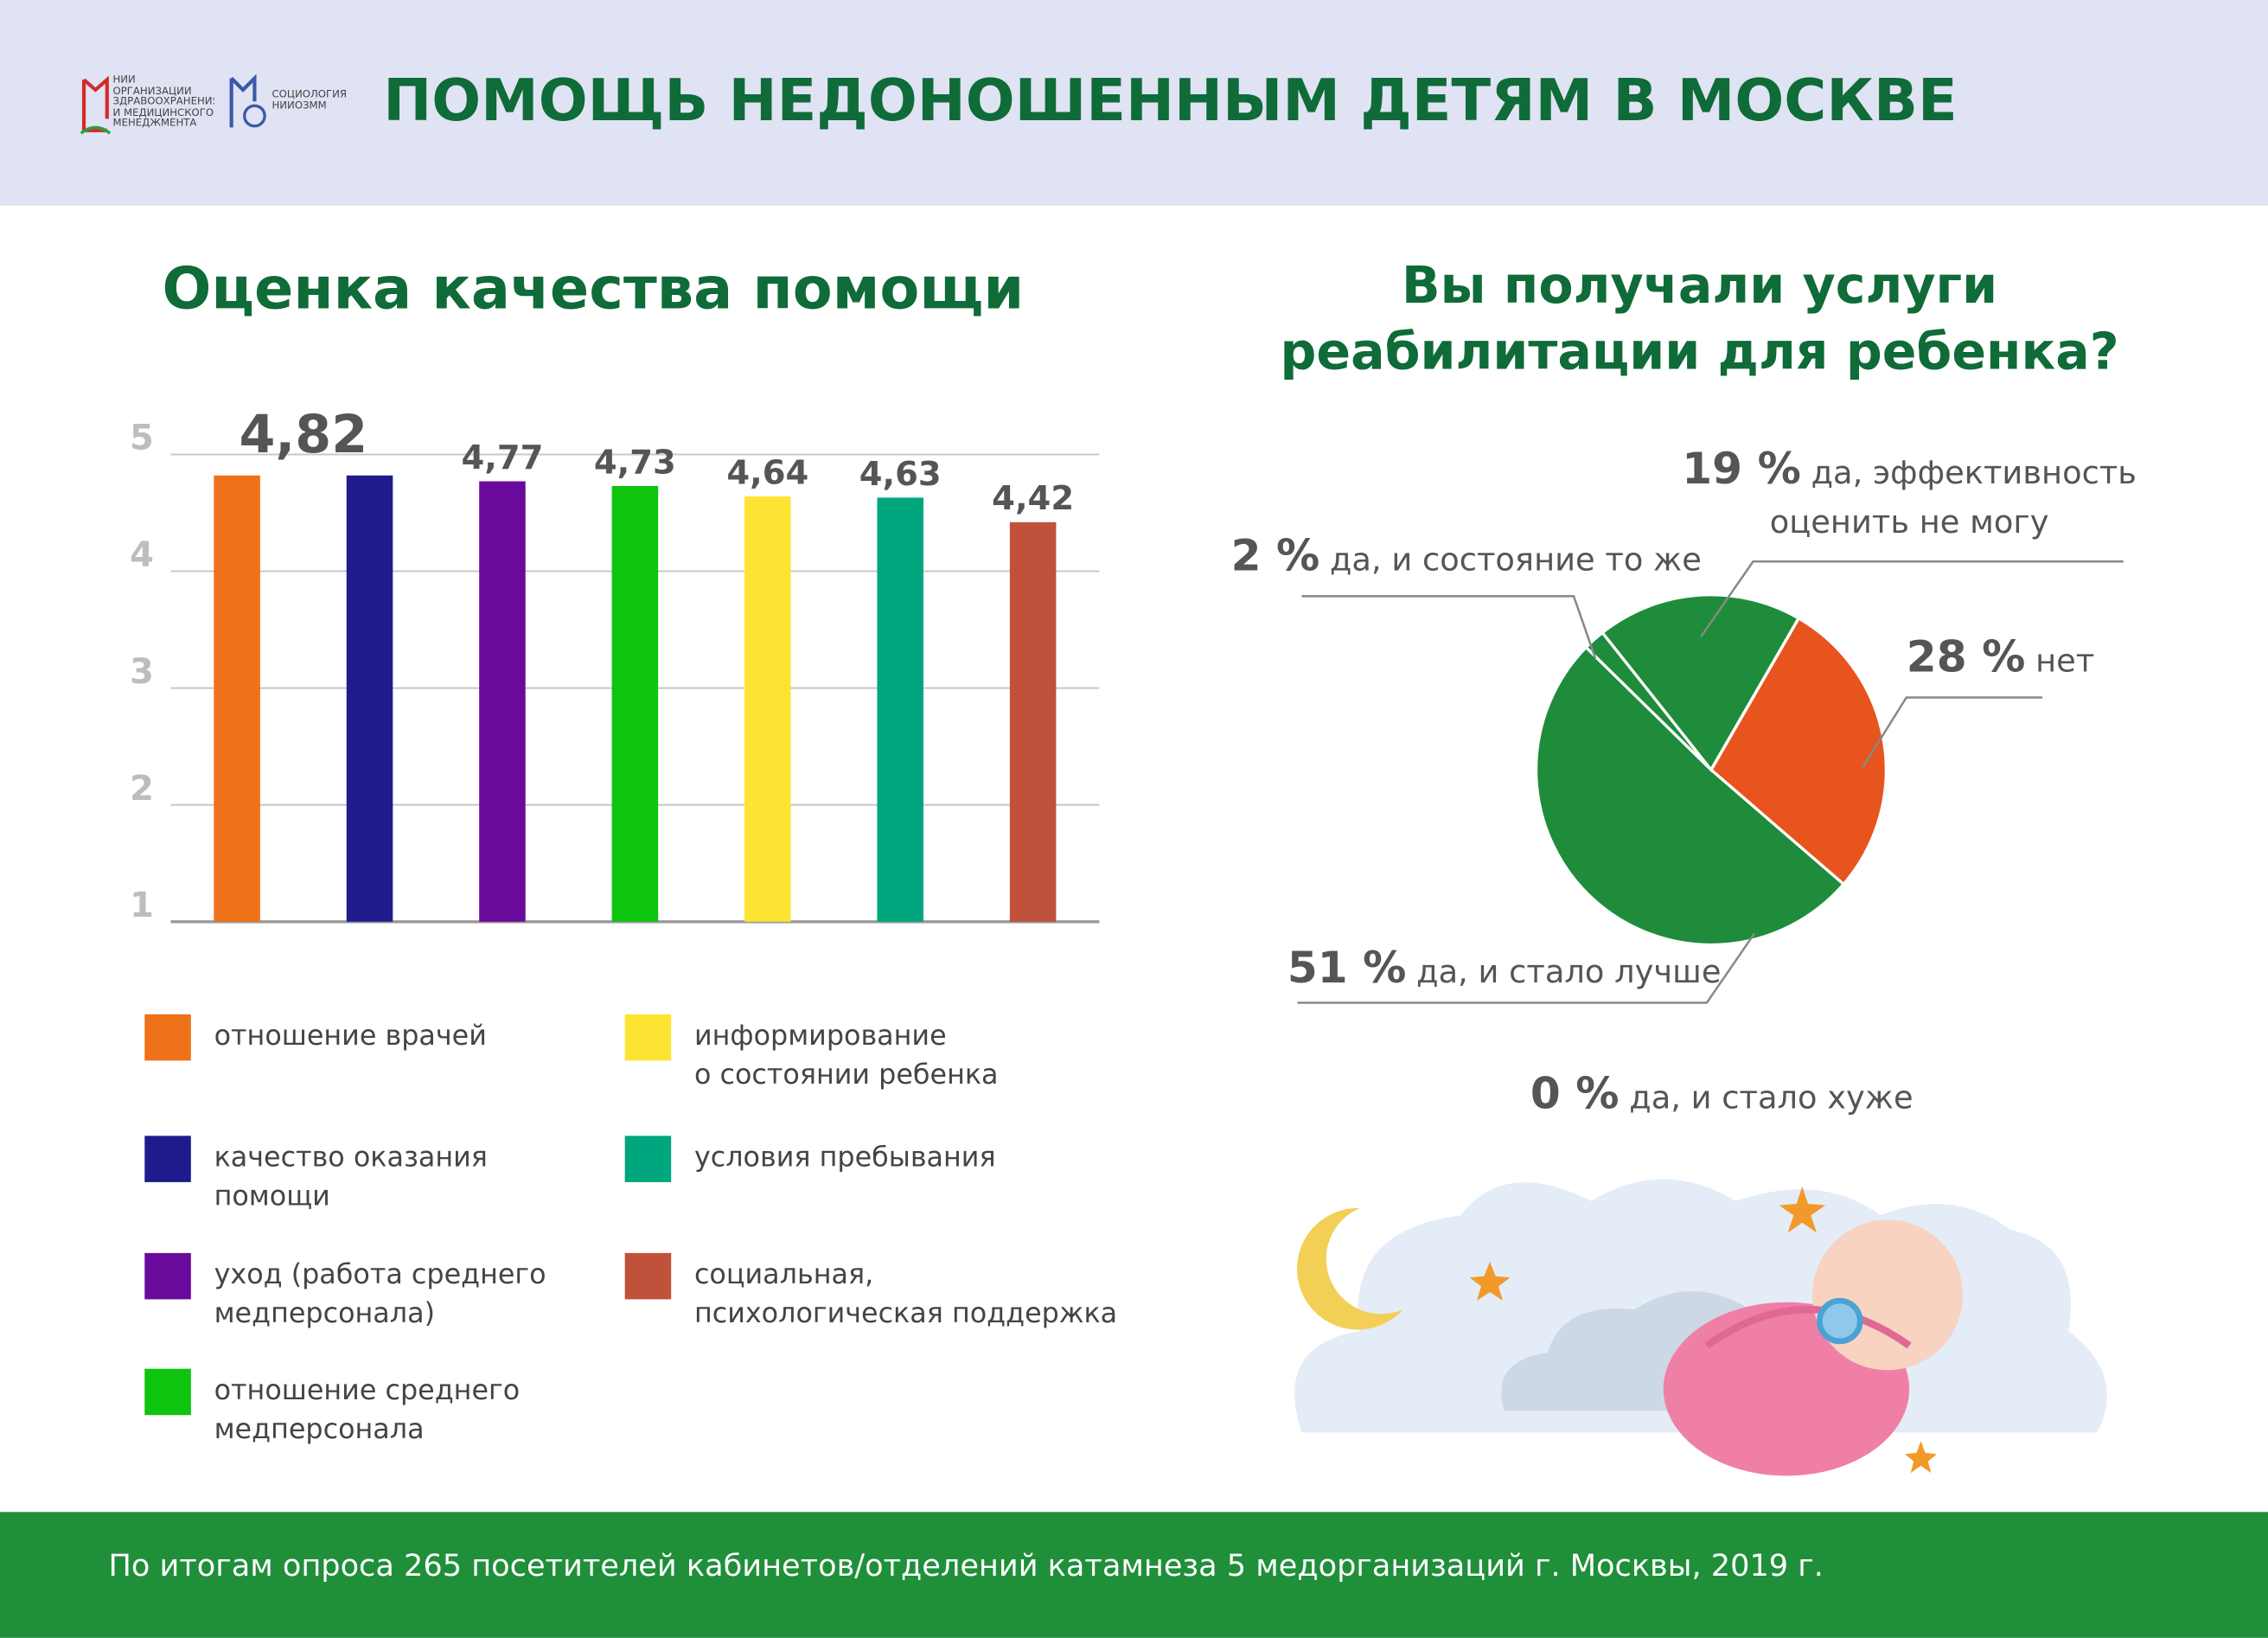 This screenshot has width=2268, height=1638. I want to click on legend-label: условия пребывания, so click(844, 1158).